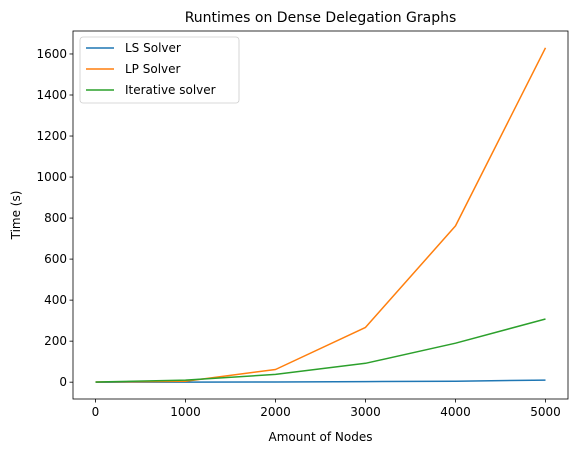 Image resolution: width=580 pixels, height=453 pixels. I want to click on x-tick-label: 0, so click(96, 412).